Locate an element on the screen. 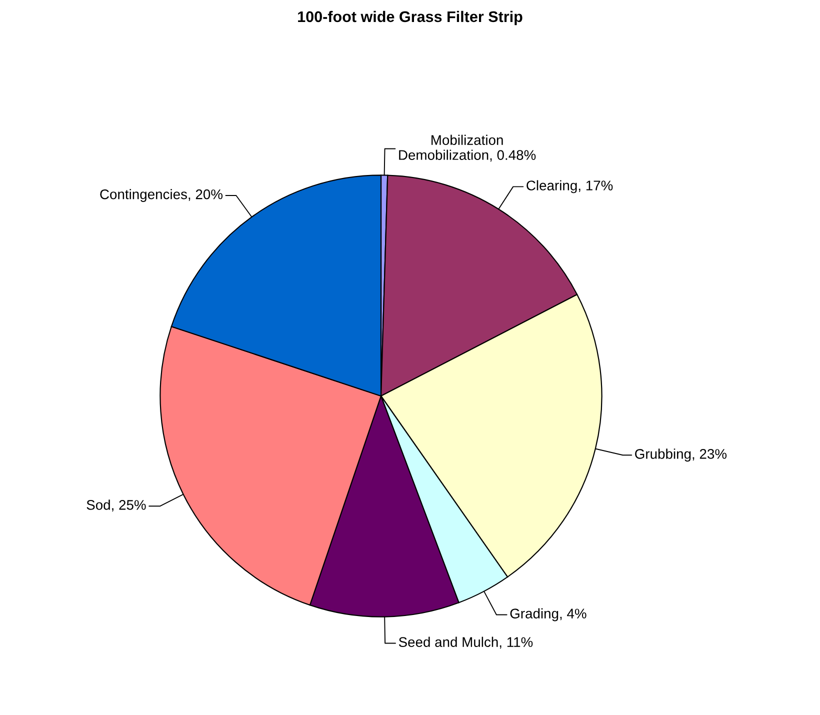 Image resolution: width=820 pixels, height=715 pixels. slice-label: Contingencies, 20% is located at coordinates (161, 195).